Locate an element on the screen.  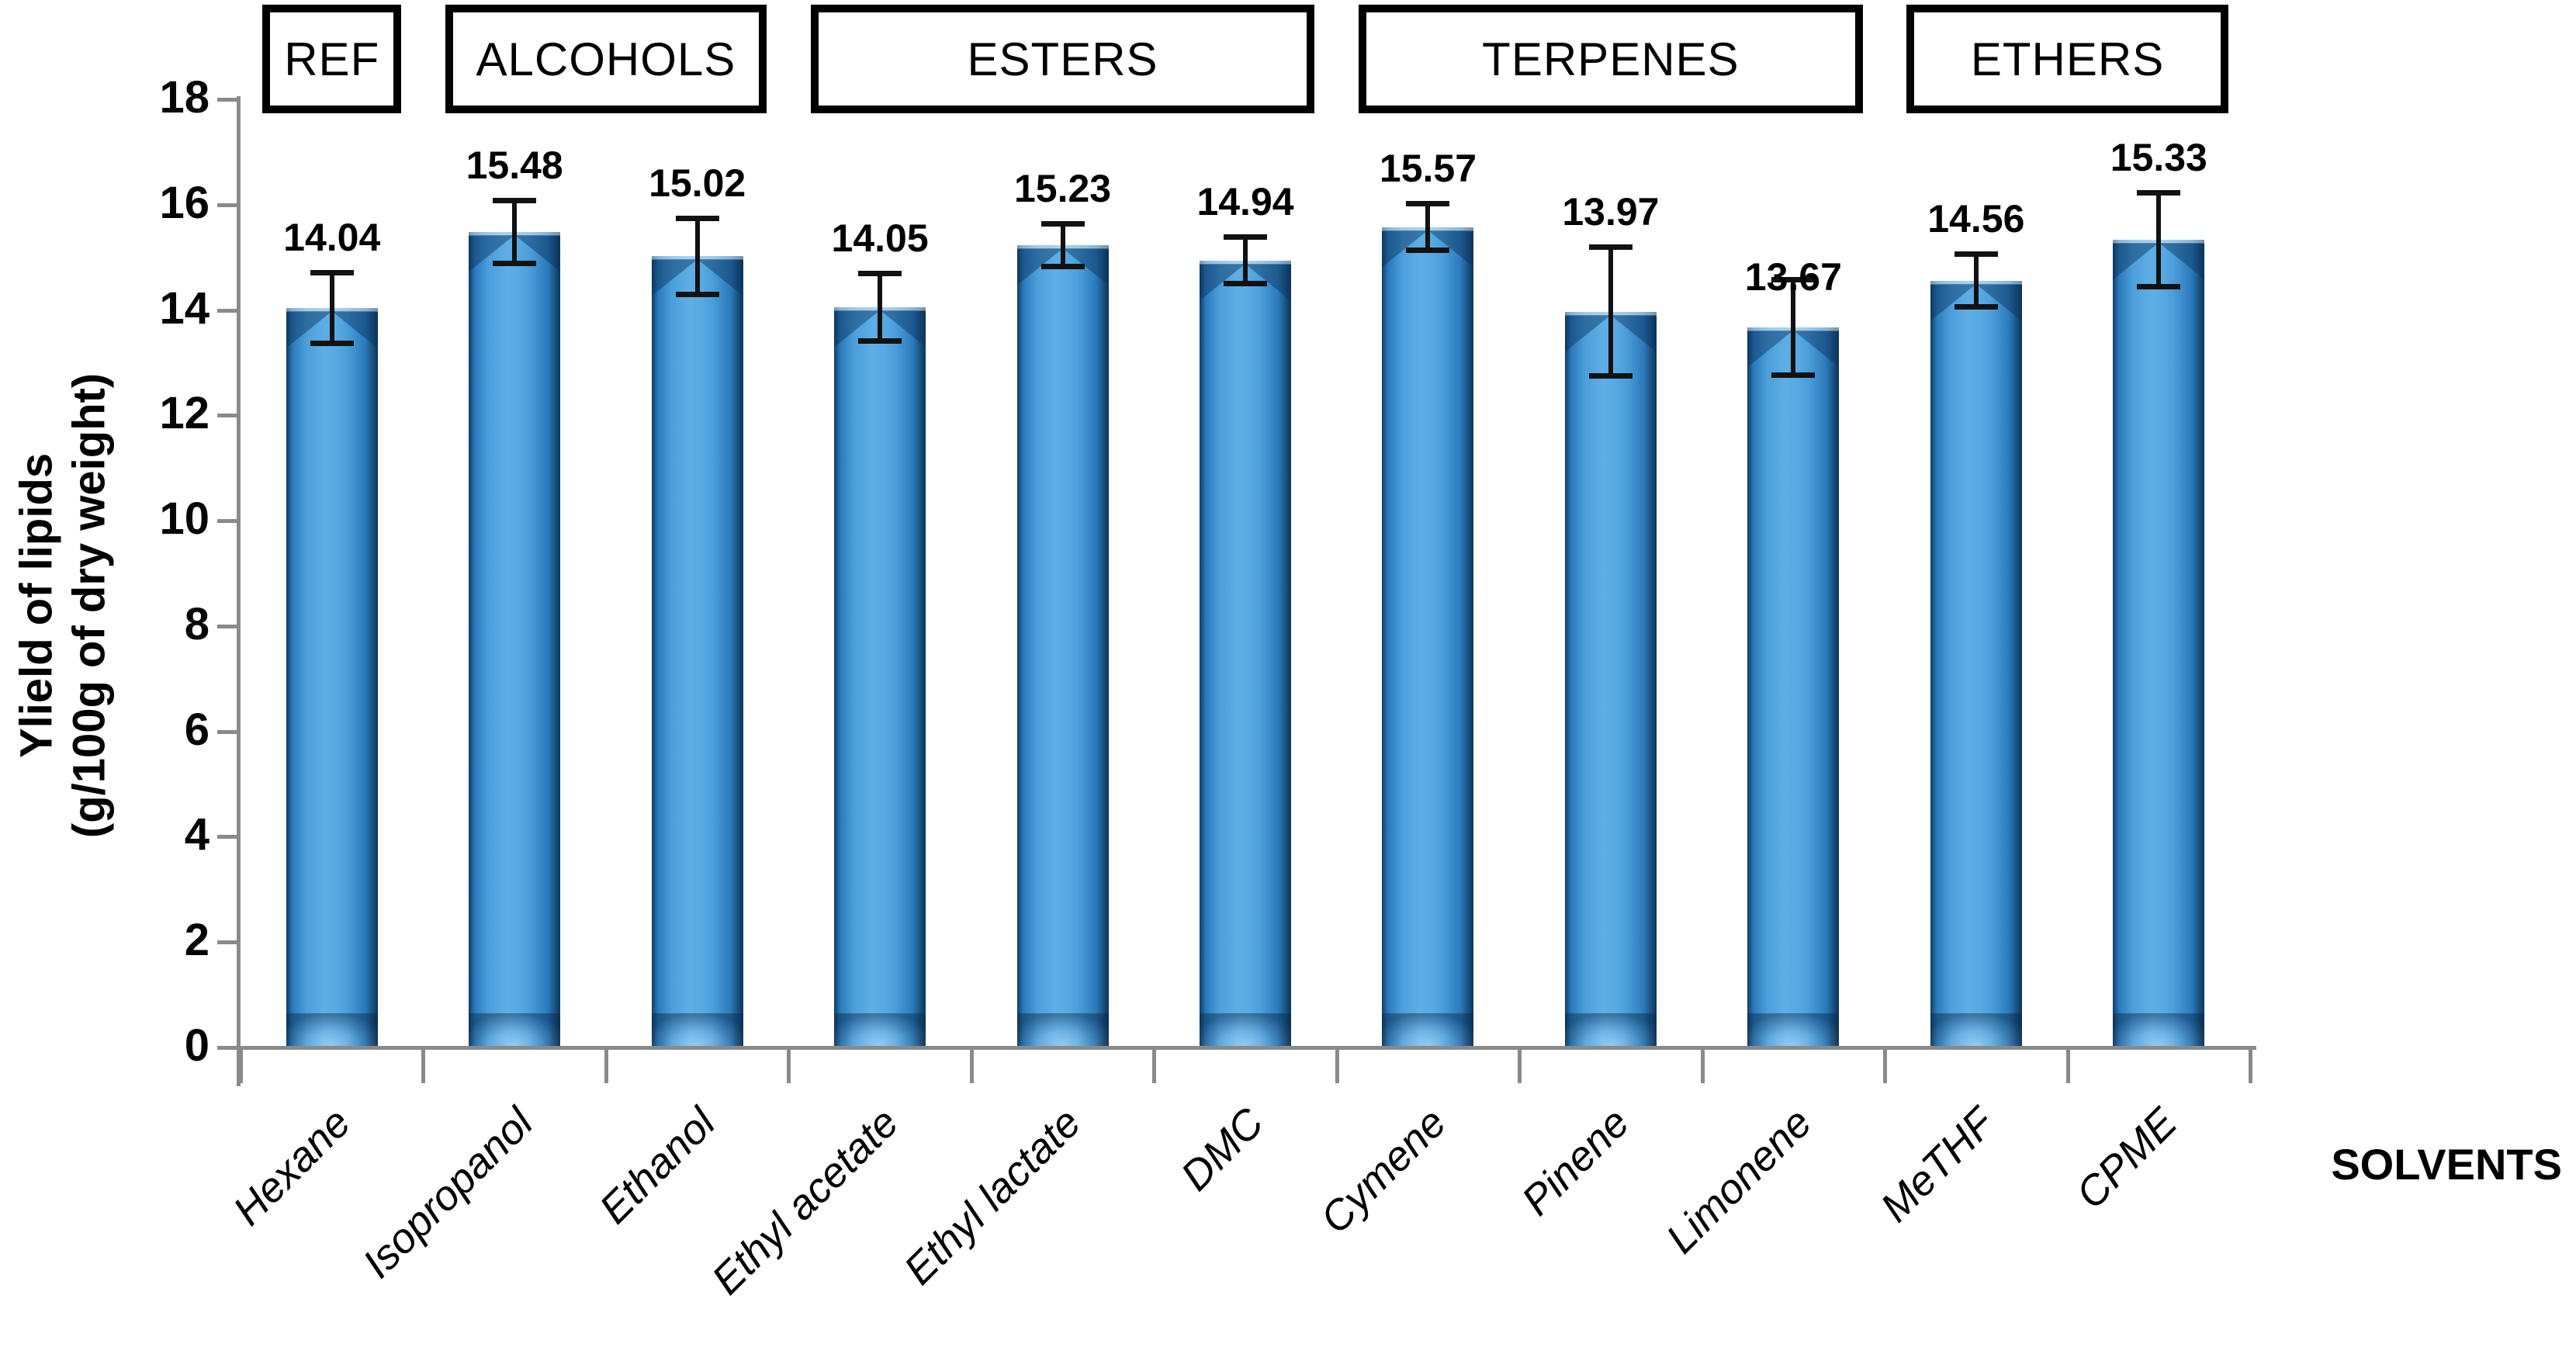
bar-pinene is located at coordinates (1610, 679).